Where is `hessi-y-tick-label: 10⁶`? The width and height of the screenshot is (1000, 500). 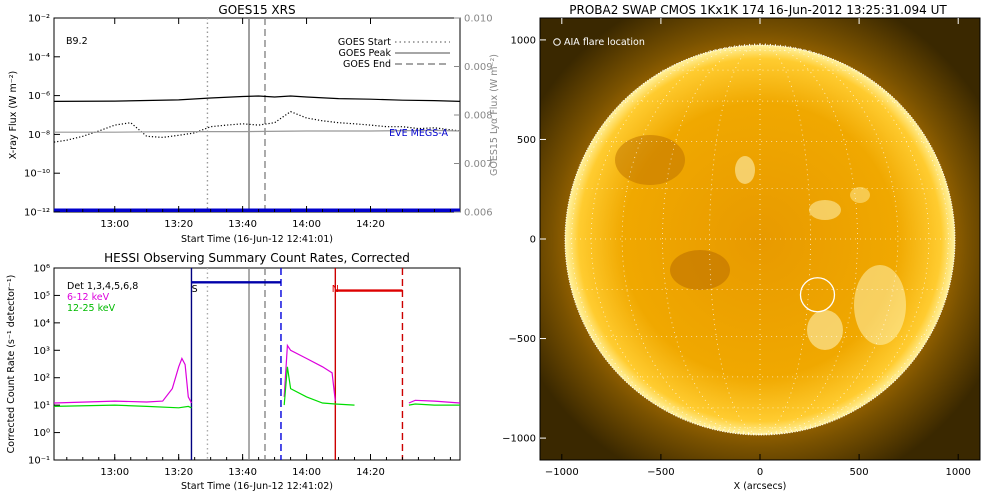
hessi-y-tick-label: 10⁶ is located at coordinates (41, 269).